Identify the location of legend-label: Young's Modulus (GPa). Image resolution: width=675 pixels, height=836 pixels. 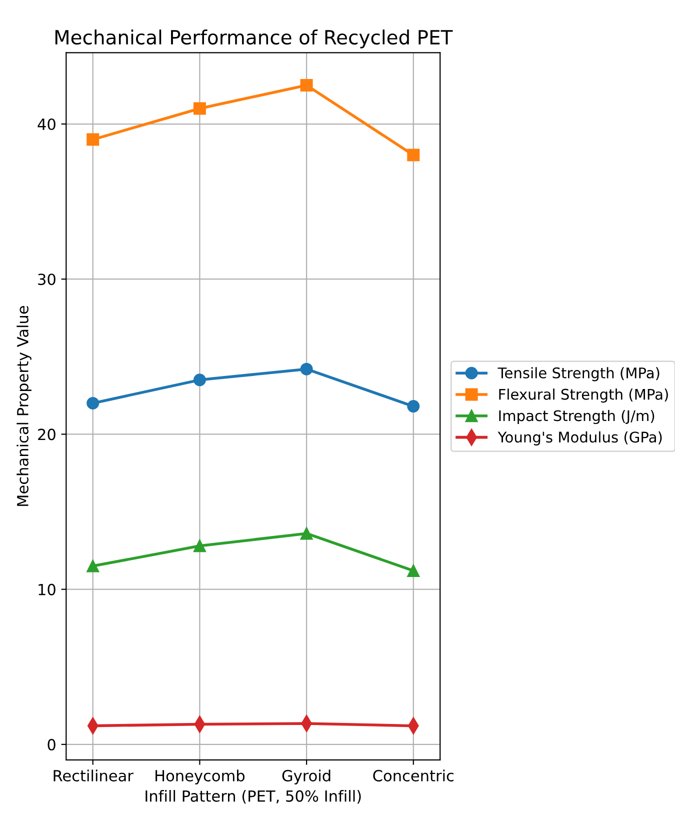
(580, 438).